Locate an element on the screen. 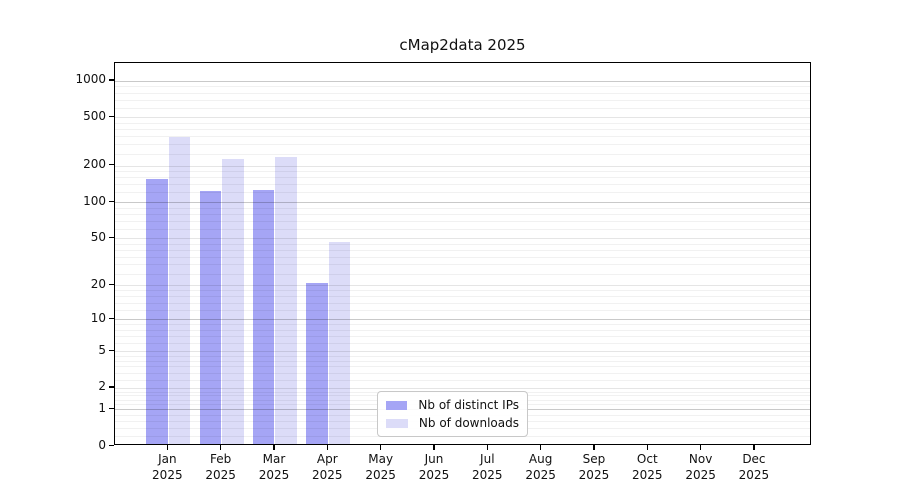  chart-title: cMap2data 2025 is located at coordinates (462, 45).